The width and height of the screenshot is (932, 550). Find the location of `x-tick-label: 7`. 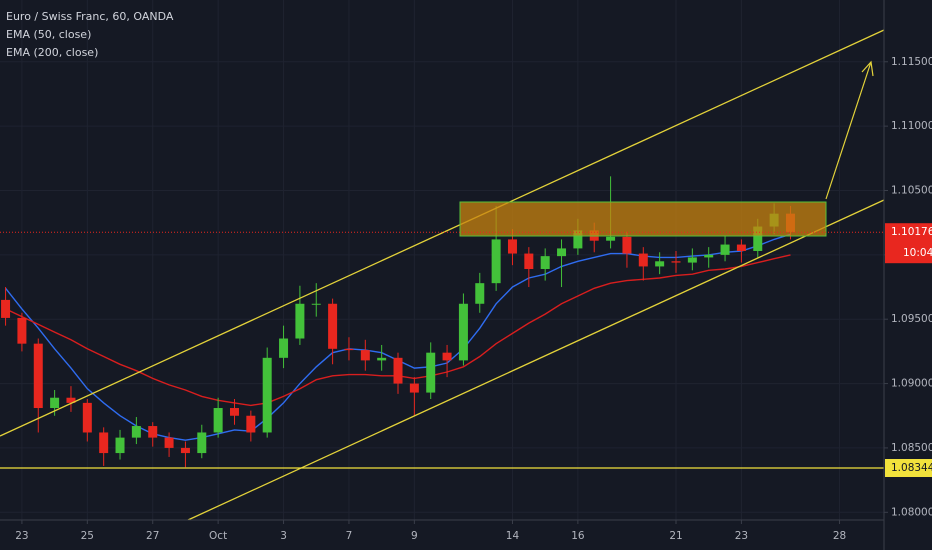

x-tick-label: 7 is located at coordinates (349, 536).